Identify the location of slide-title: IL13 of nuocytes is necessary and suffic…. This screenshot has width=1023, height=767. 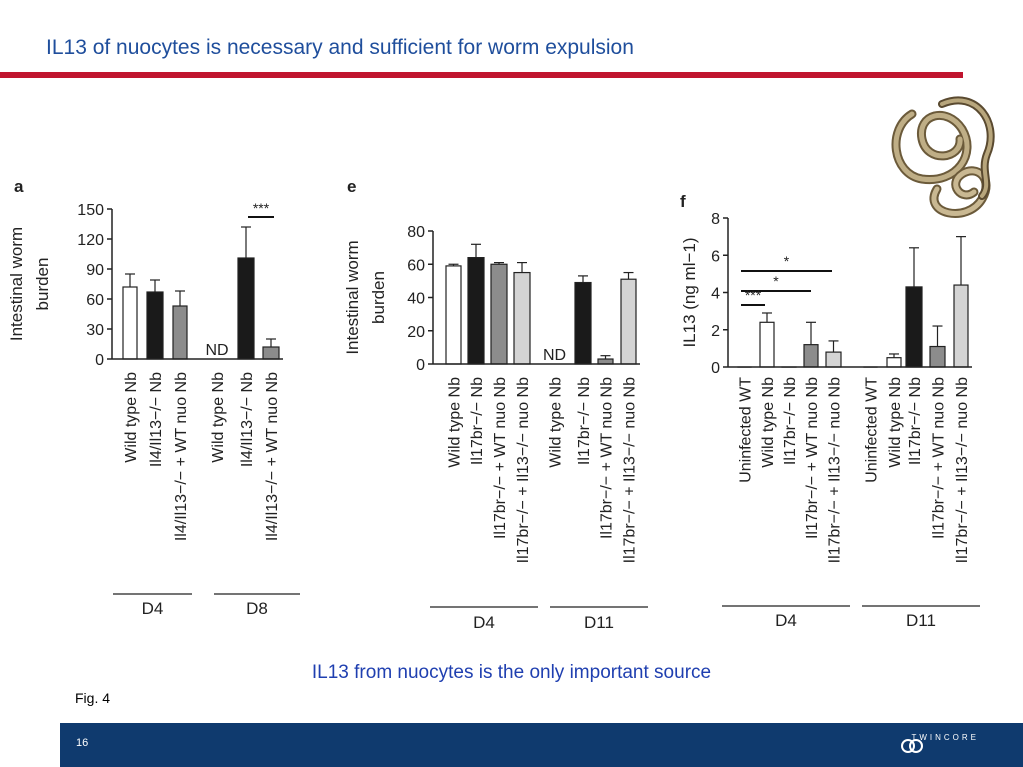
(340, 47).